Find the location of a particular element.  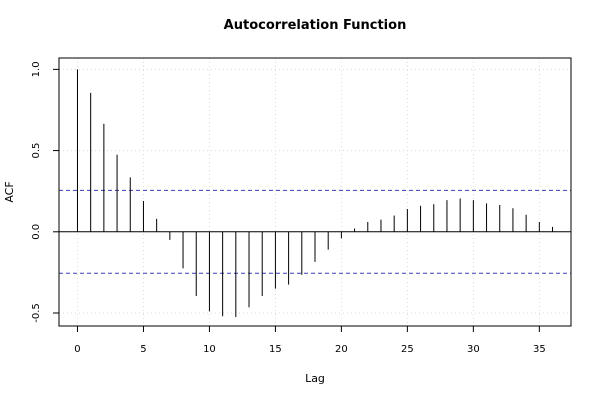

x-tick-label: 30 is located at coordinates (473, 349).